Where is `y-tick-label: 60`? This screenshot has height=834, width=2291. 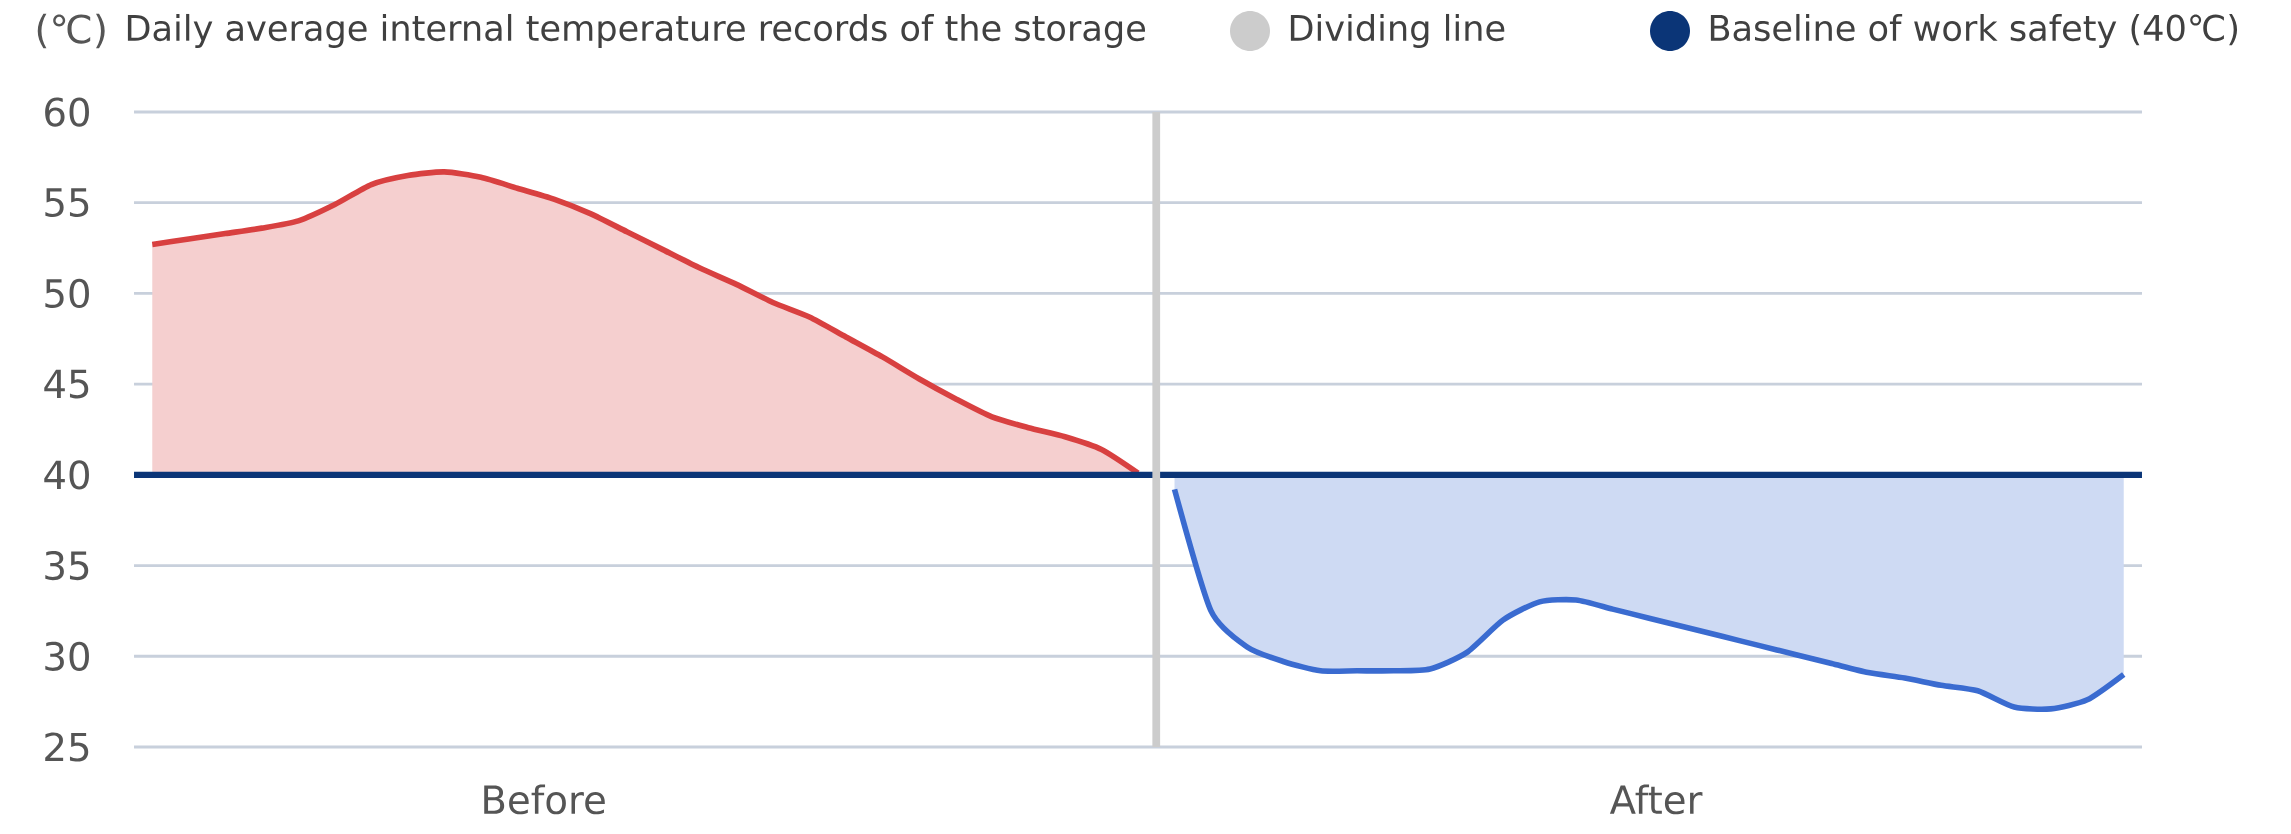
y-tick-label: 60 is located at coordinates (67, 112).